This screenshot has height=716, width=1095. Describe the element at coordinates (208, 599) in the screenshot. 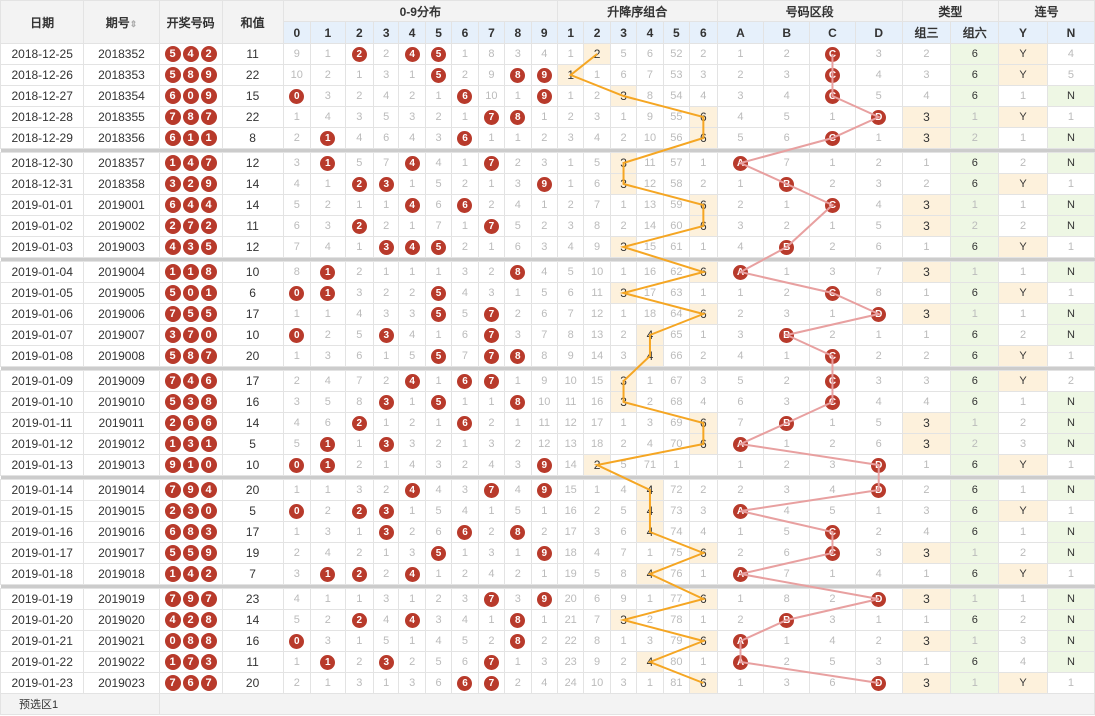

I see `draw-ball: 7` at that location.